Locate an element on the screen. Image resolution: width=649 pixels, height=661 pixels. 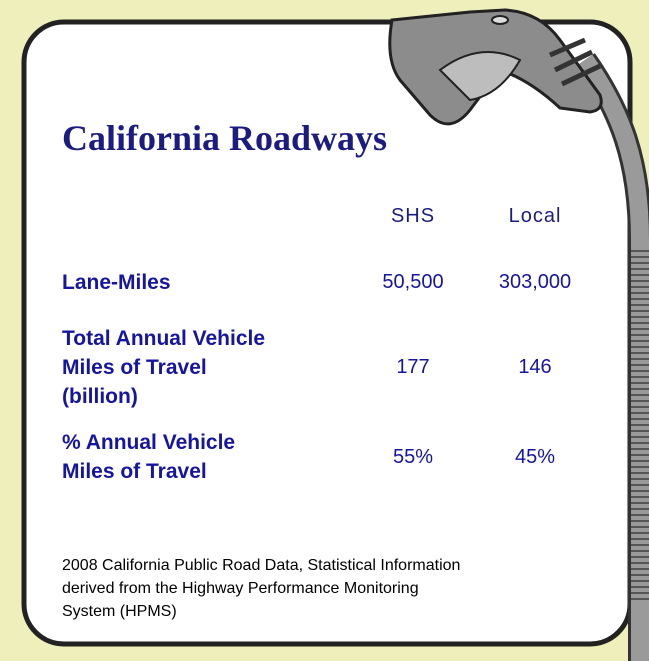
cell: 45% is located at coordinates (535, 456).